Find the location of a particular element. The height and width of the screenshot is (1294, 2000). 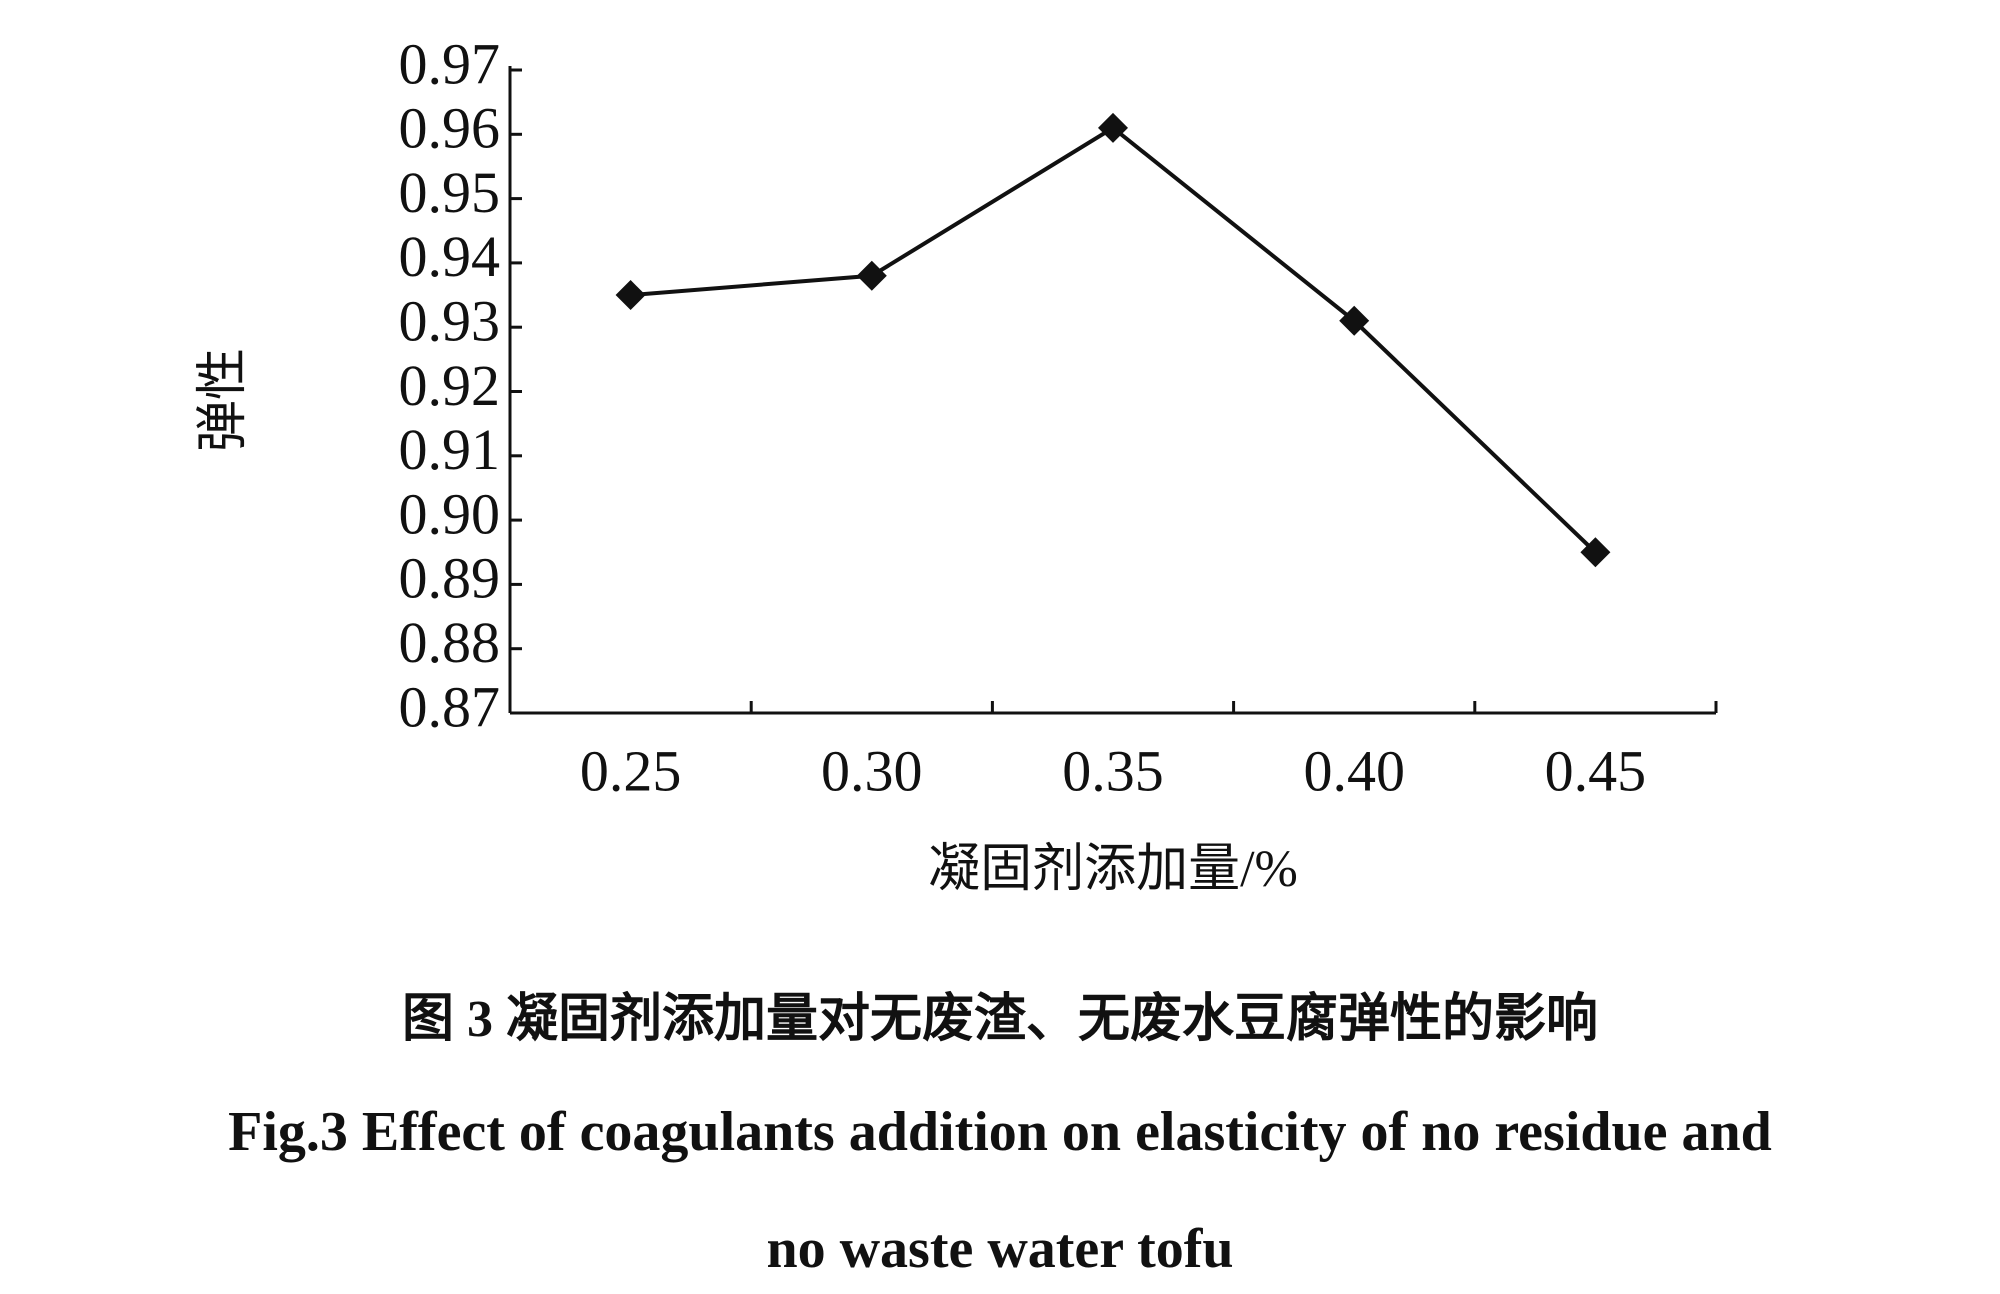

y-tick-label: 0.90 is located at coordinates (450, 513).